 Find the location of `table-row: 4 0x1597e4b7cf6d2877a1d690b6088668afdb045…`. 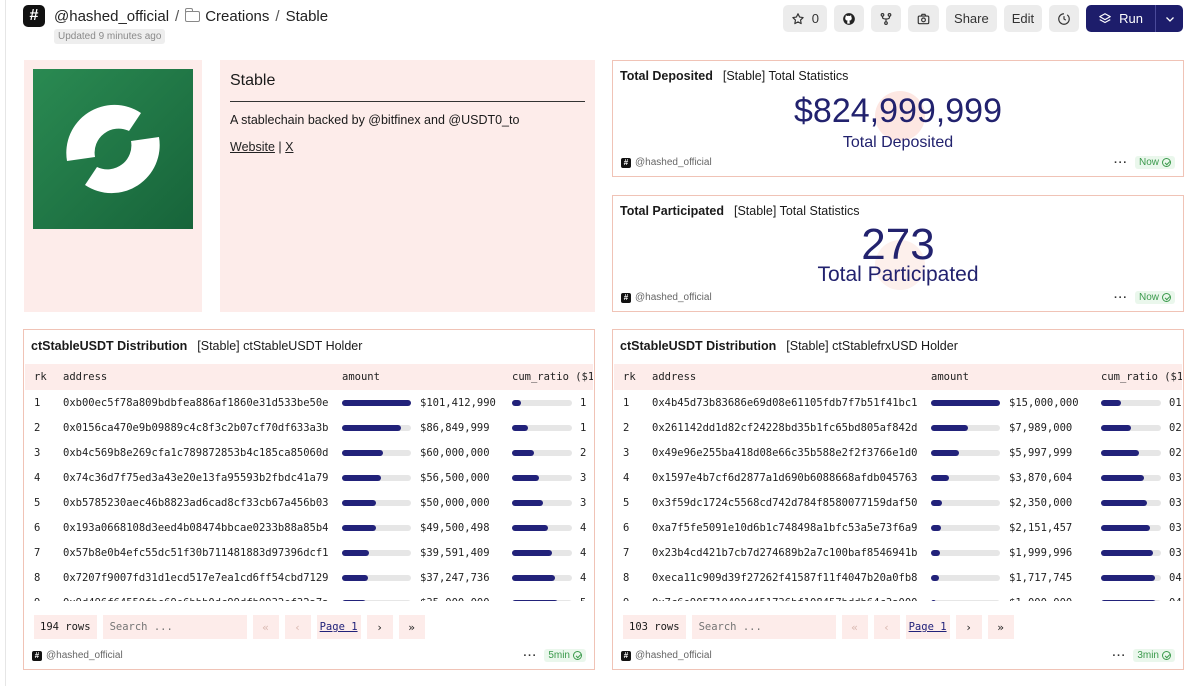

table-row: 4 0x1597e4b7cf6d2877a1d690b6088668afdb045… is located at coordinates (898, 477).